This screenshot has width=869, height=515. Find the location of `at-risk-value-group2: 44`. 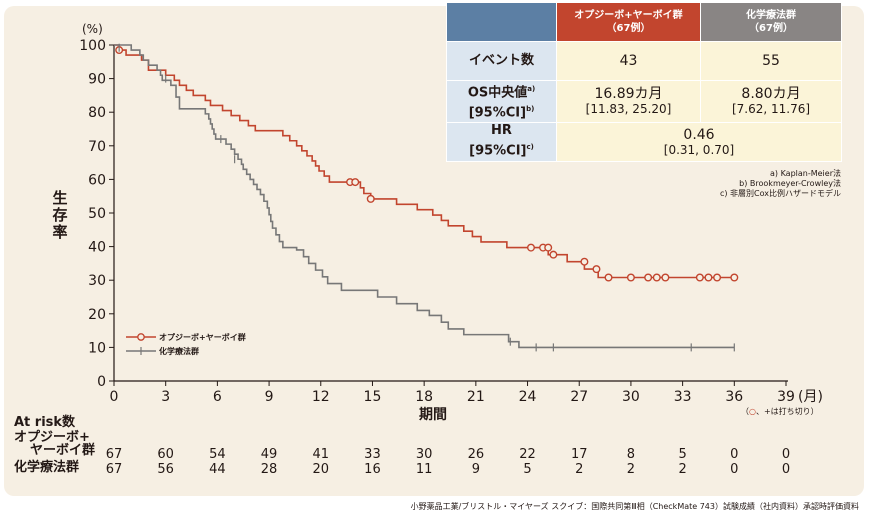

at-risk-value-group2: 44 is located at coordinates (217, 469).